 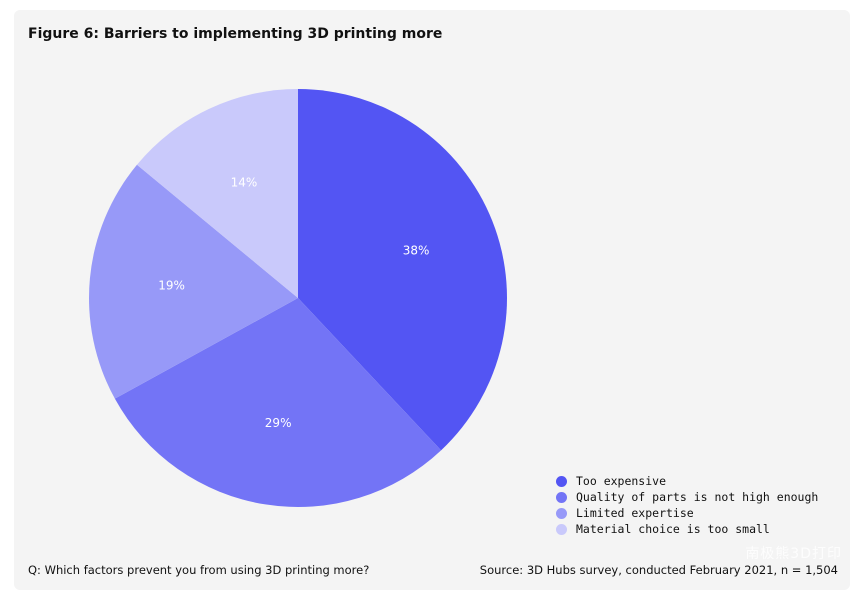 I want to click on legend-item: Material choice is too small, so click(x=687, y=529).